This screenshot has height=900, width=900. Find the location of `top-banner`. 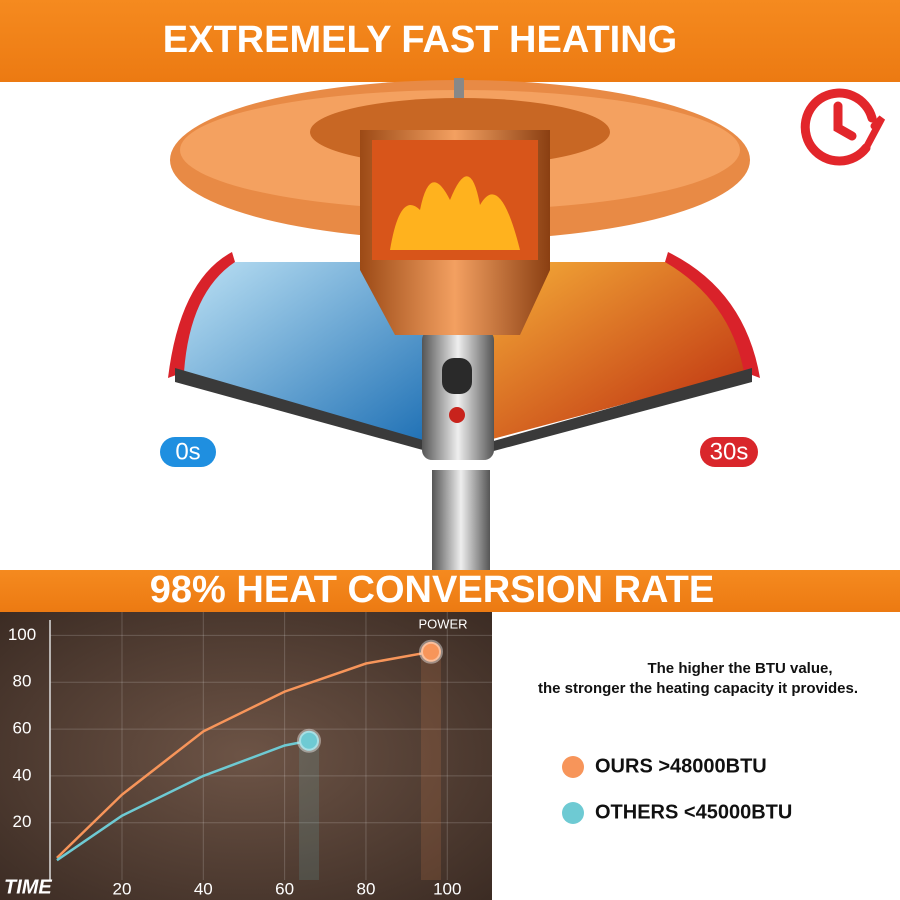

top-banner is located at coordinates (450, 41).